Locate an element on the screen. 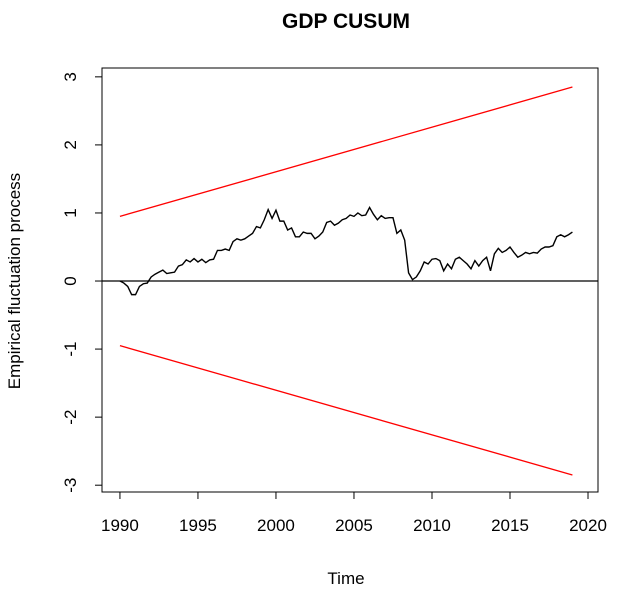 The height and width of the screenshot is (602, 629). y-tick-label: 0 is located at coordinates (70, 280).